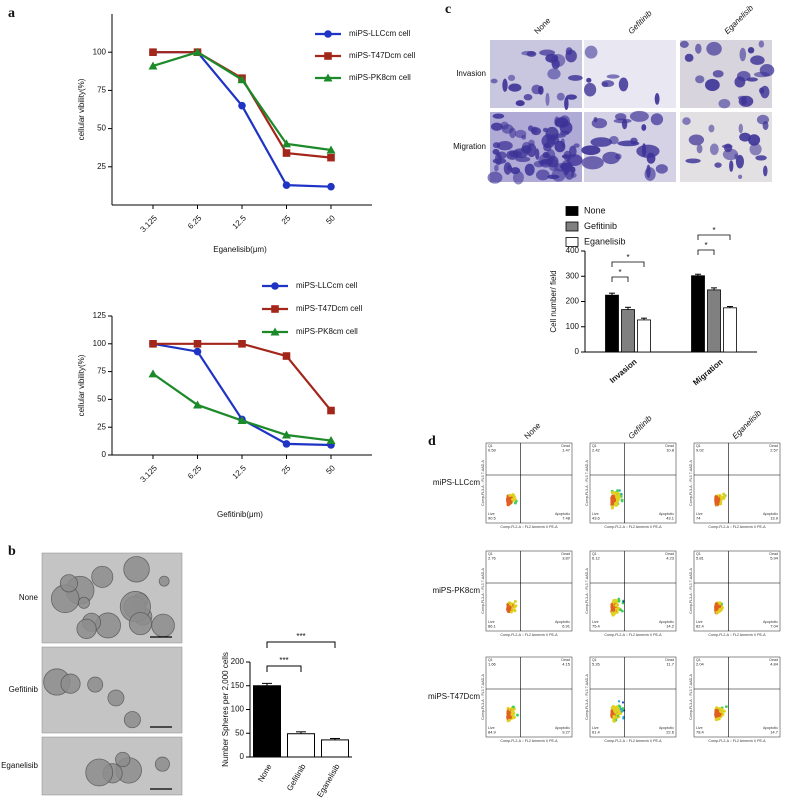 This screenshot has height=799, width=793. What do you see at coordinates (577, 351) in the screenshot?
I see `y-tick-label: 0` at bounding box center [577, 351].